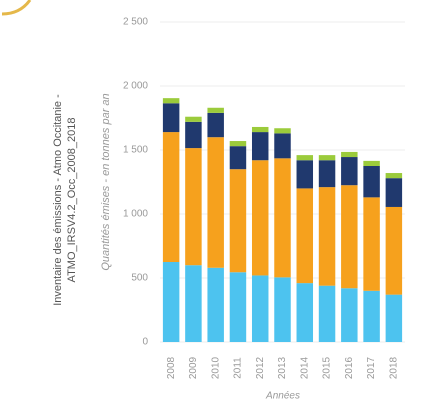 Image resolution: width=437 pixels, height=412 pixels. What do you see at coordinates (72, 200) in the screenshot?
I see `note-line: ATMO_IRSV4.2_Occ_2008_2018` at bounding box center [72, 200].